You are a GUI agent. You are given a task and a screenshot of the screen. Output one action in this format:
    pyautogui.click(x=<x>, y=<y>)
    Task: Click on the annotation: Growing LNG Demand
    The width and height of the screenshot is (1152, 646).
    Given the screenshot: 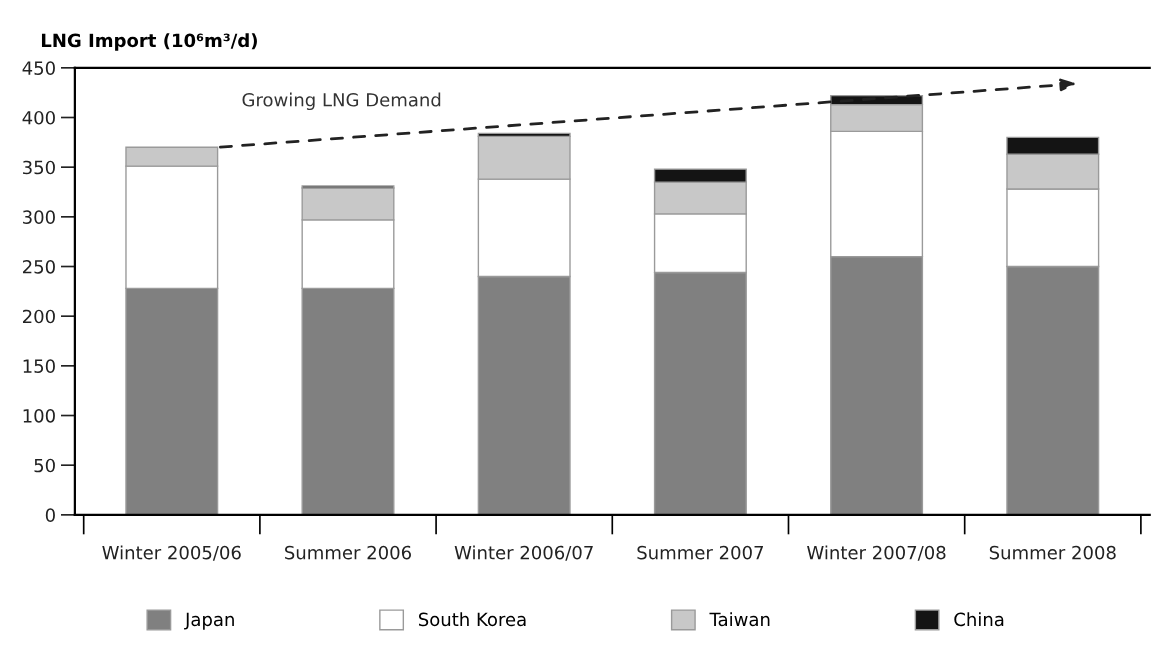 What is the action you would take?
    pyautogui.click(x=341, y=101)
    